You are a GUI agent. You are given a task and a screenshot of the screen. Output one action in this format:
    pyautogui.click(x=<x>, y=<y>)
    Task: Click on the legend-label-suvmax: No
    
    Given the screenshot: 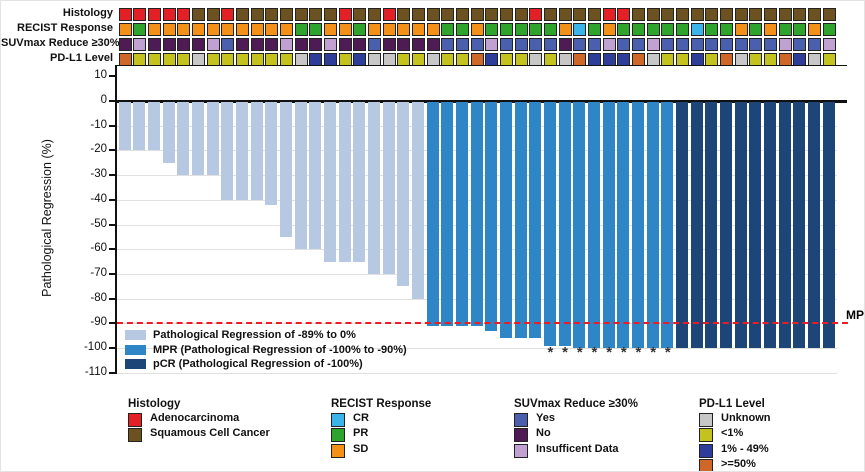 What is the action you would take?
    pyautogui.click(x=543, y=433)
    